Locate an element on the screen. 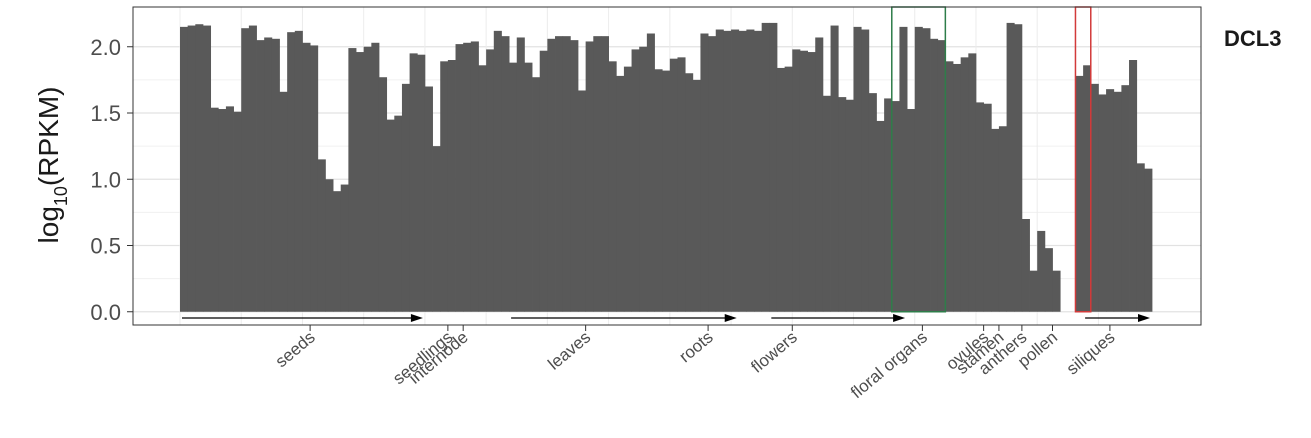  x-tick-label: floral organs is located at coordinates (889, 365).